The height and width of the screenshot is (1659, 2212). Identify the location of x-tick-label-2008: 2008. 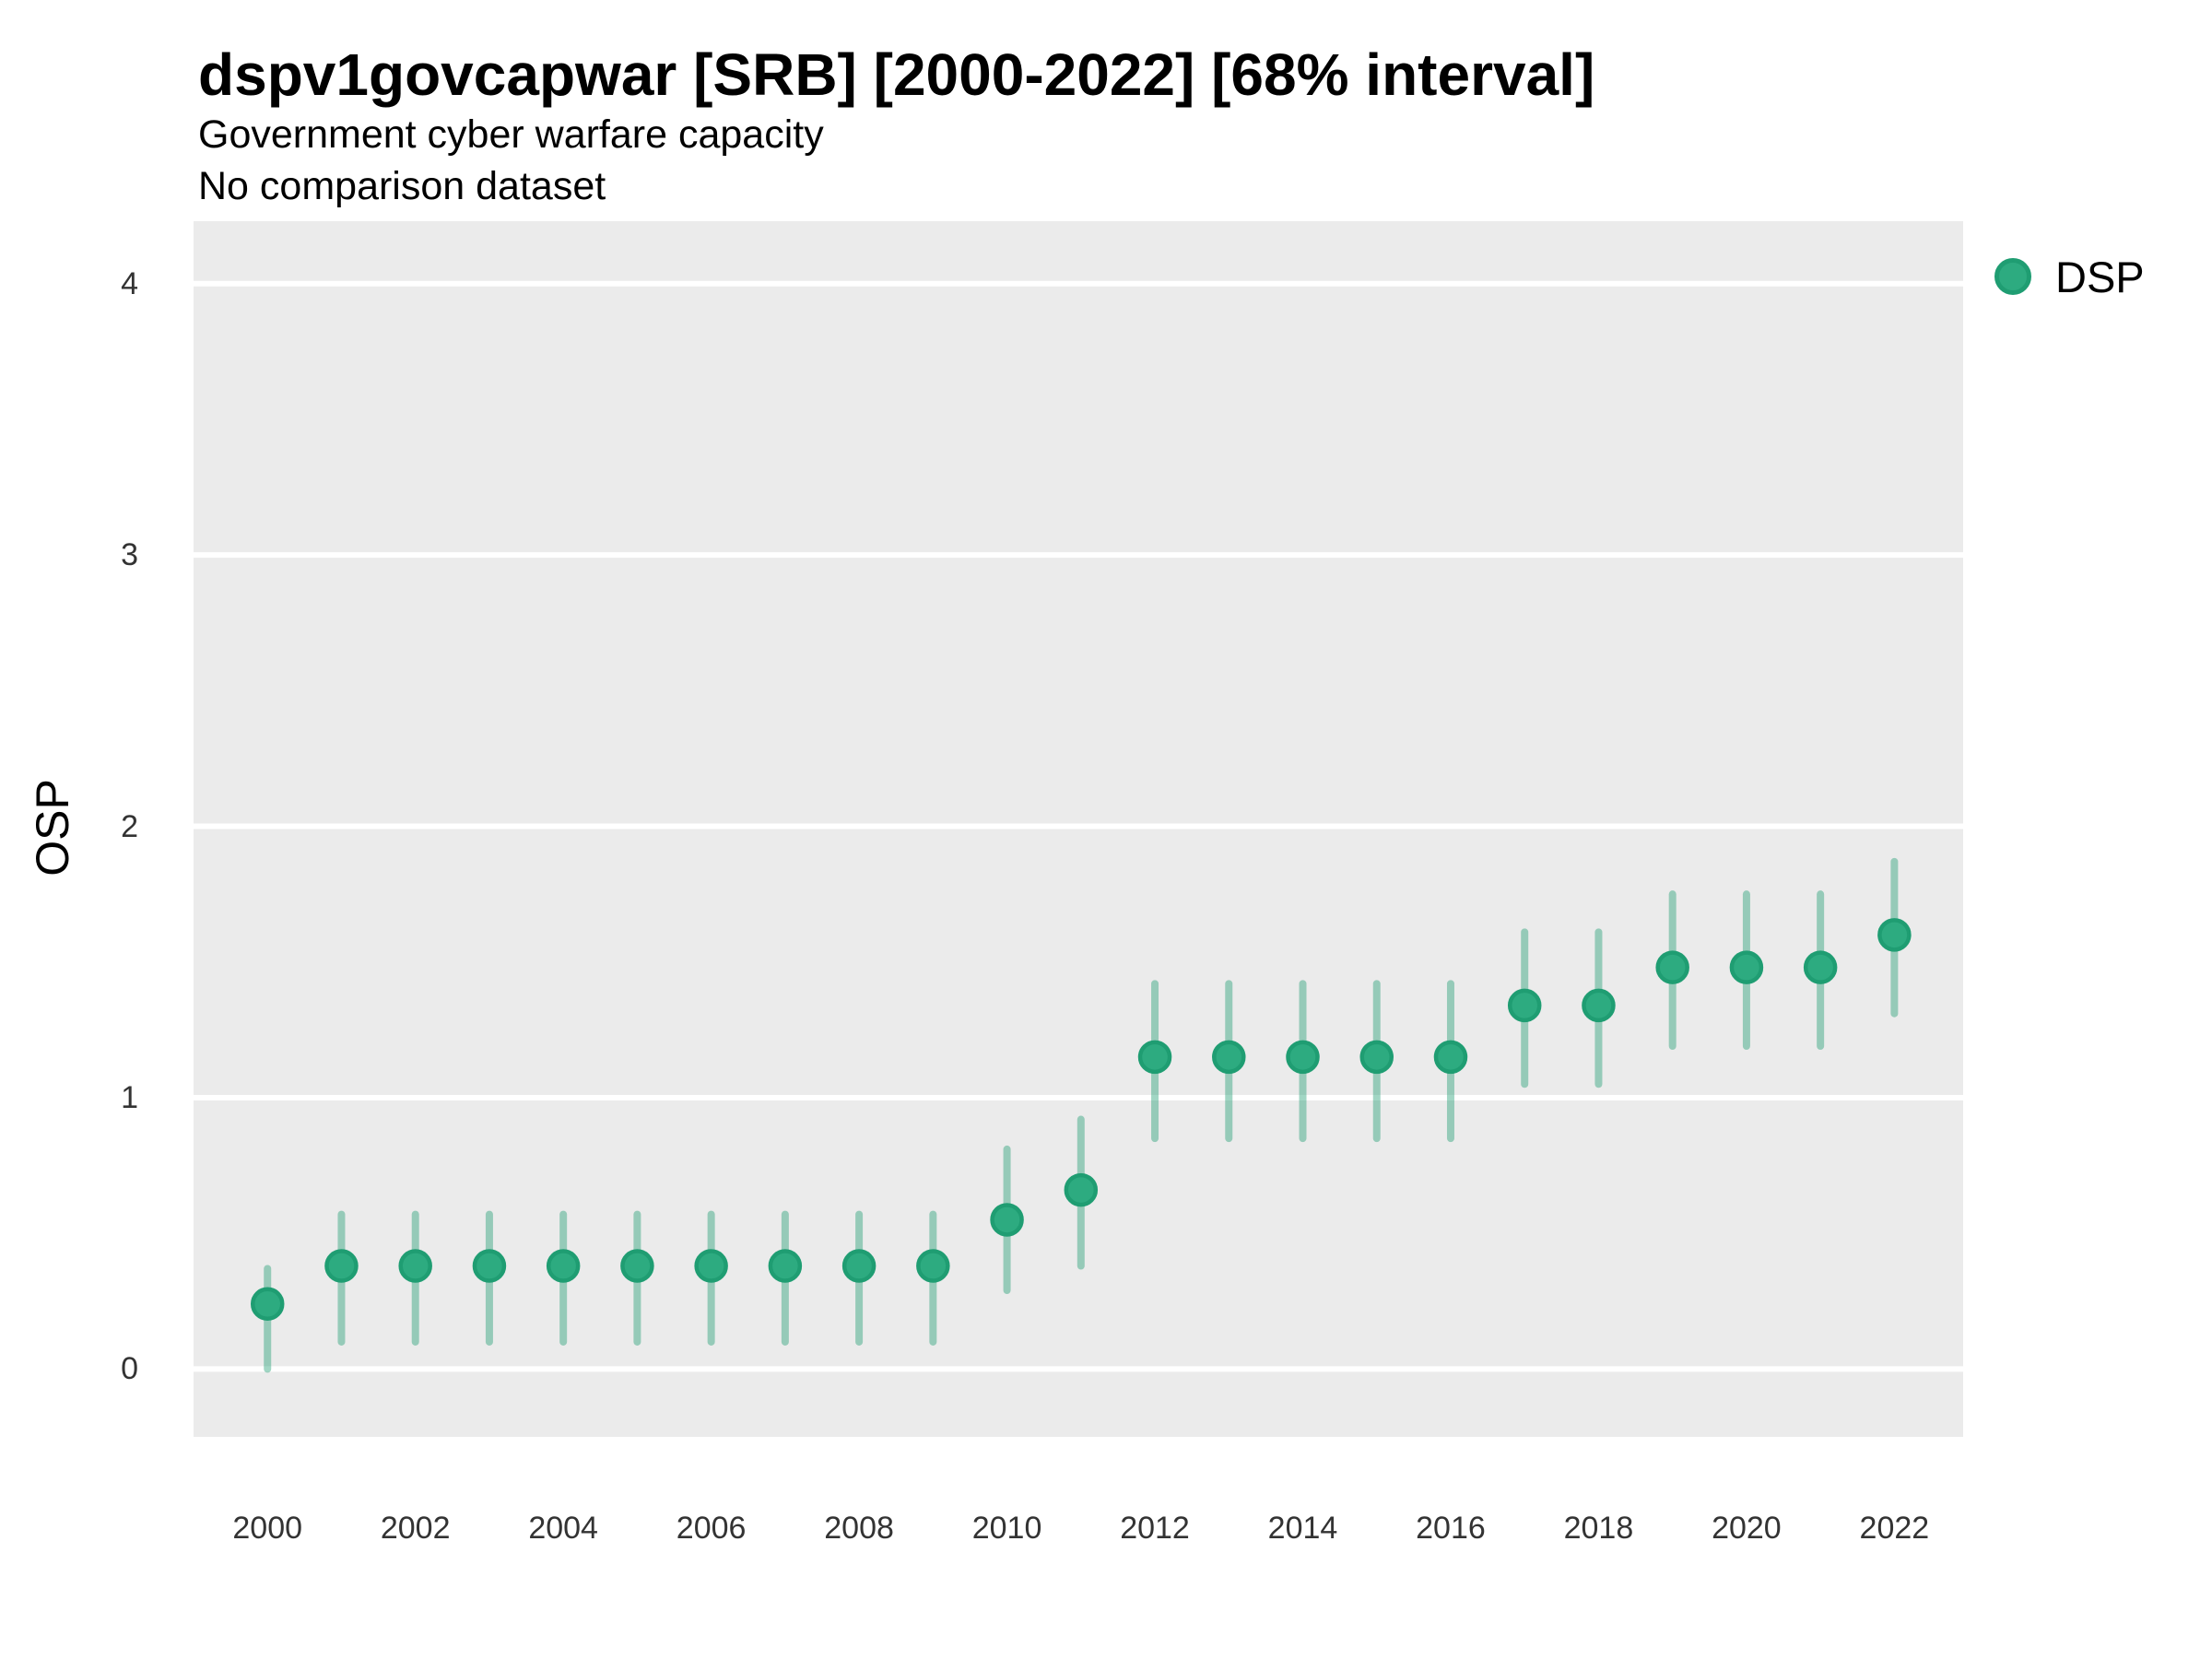
(859, 1528).